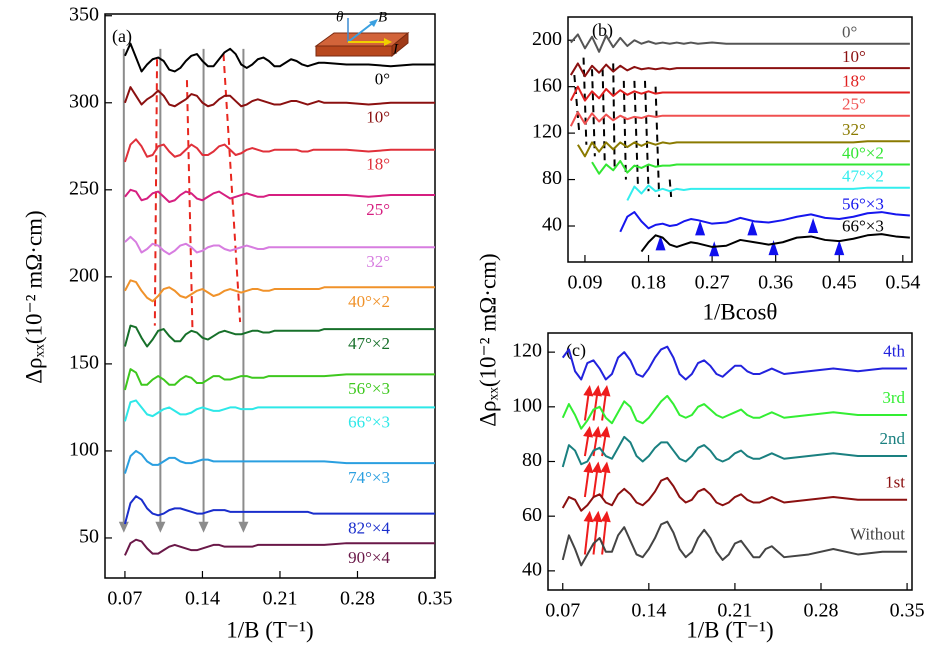 Image resolution: width=934 pixels, height=655 pixels. I want to click on y-tick-label: 40, so click(552, 225).